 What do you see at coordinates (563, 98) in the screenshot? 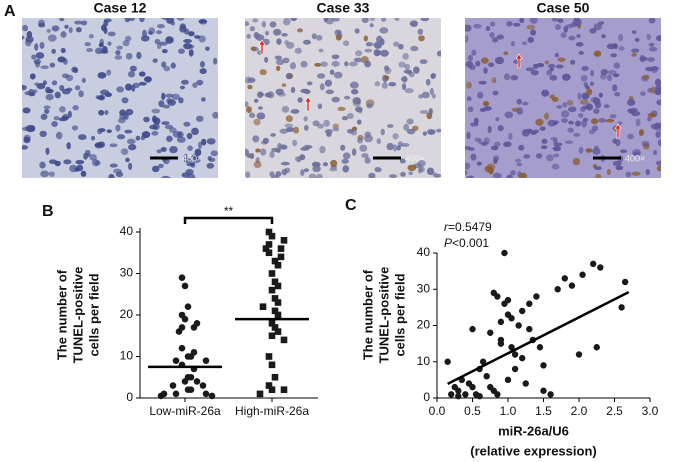
I see `micrograph-bg` at bounding box center [563, 98].